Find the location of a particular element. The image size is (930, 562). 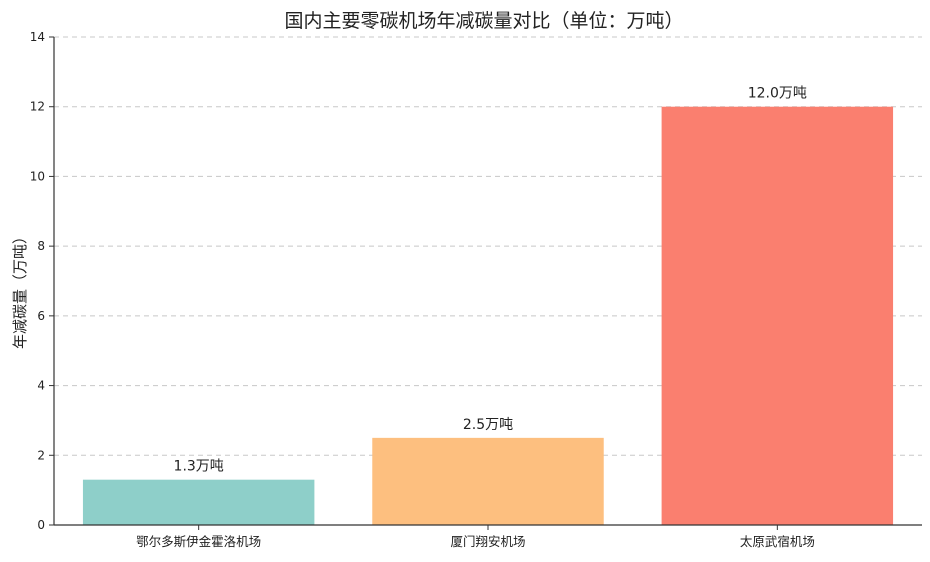

y-tick-label: 4 is located at coordinates (41, 386).